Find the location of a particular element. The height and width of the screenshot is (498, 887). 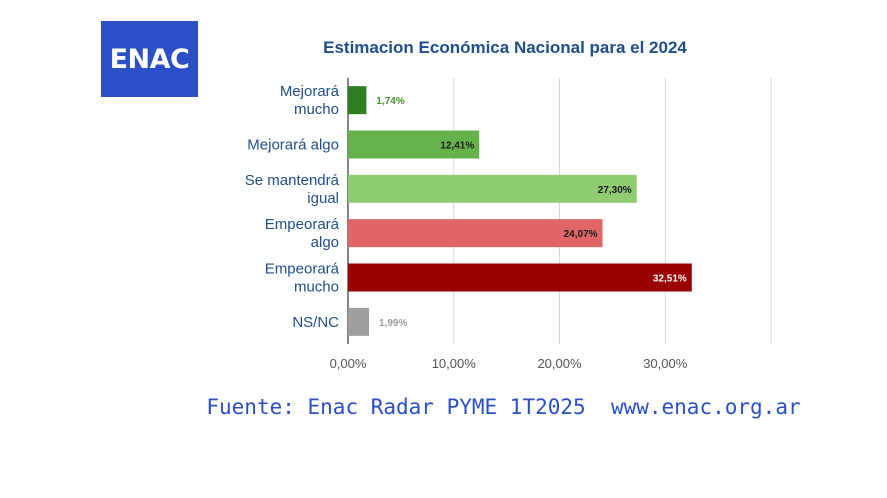

x-tick-label: 0,00% is located at coordinates (348, 363).